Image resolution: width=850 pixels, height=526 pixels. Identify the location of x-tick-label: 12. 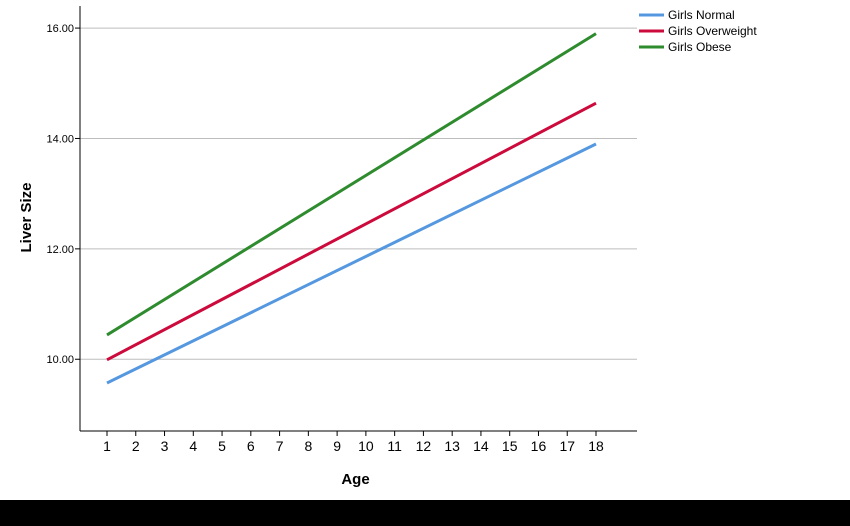
(424, 446).